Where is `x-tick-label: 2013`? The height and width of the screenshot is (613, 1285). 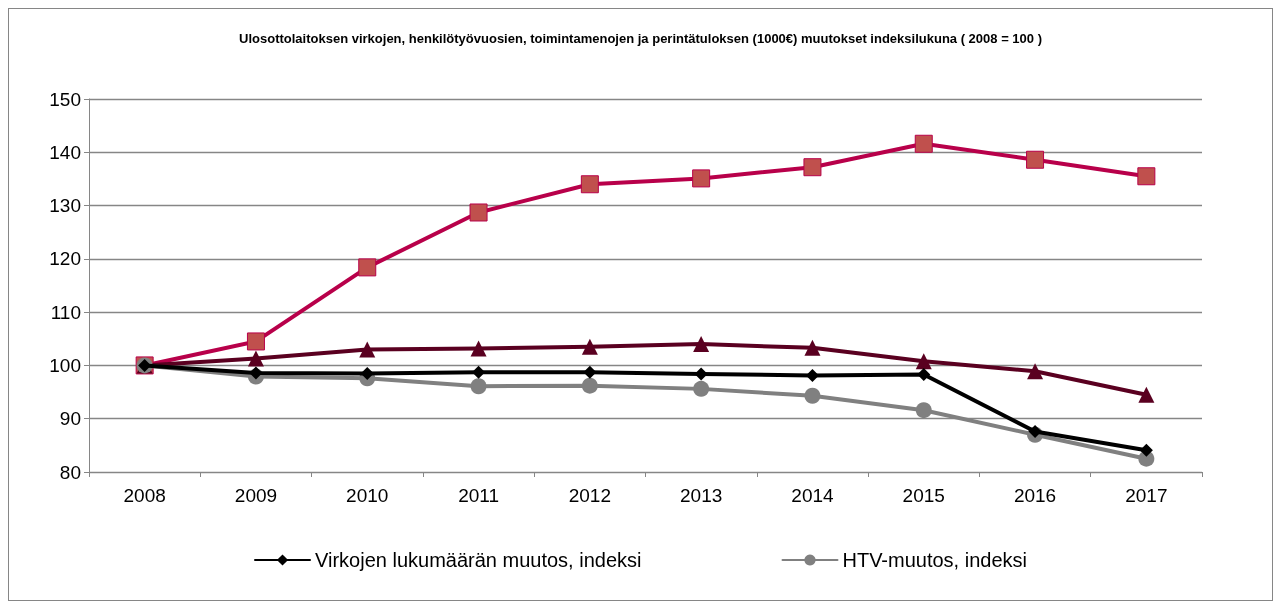 x-tick-label: 2013 is located at coordinates (701, 495).